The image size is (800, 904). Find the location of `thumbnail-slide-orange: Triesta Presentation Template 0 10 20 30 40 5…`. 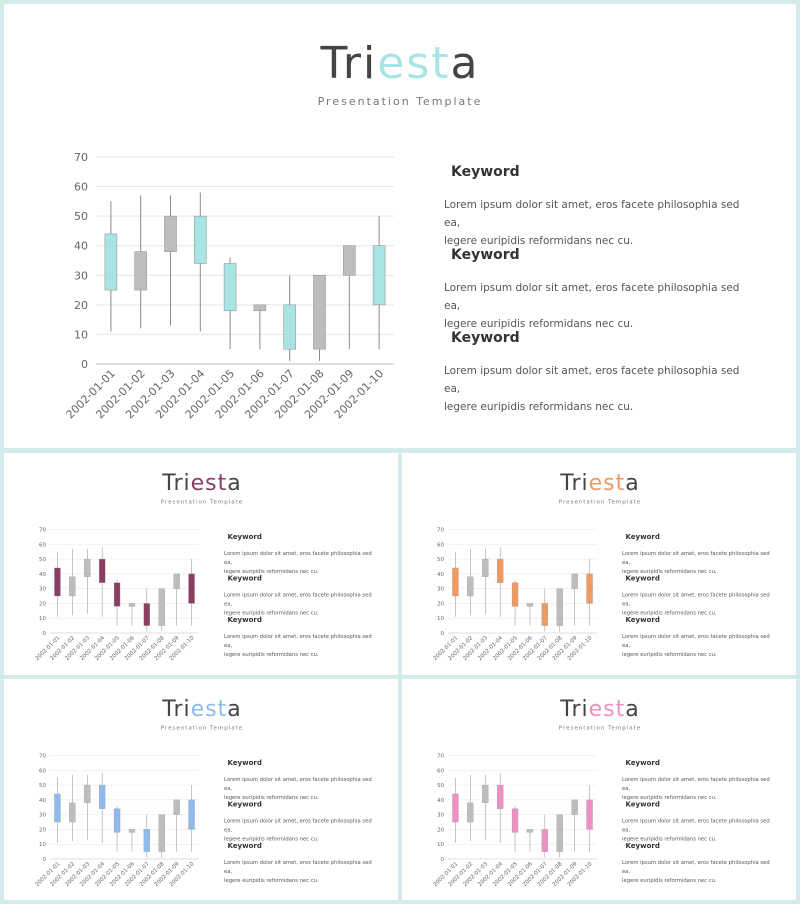

thumbnail-slide-orange: Triesta Presentation Template 0 10 20 30 40 5… is located at coordinates (599, 564).